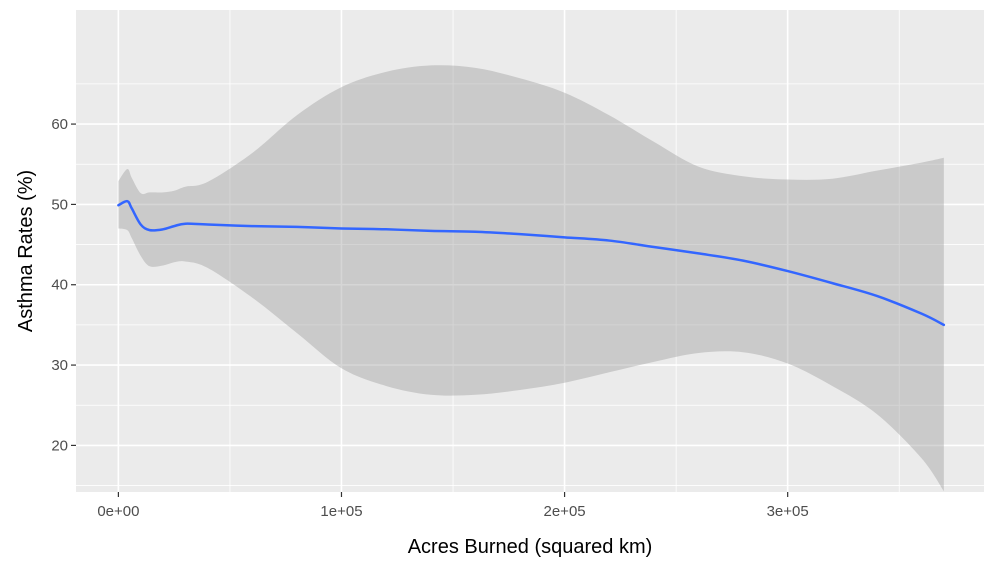  I want to click on y-axis-title: Asthma Rates (%), so click(26, 251).